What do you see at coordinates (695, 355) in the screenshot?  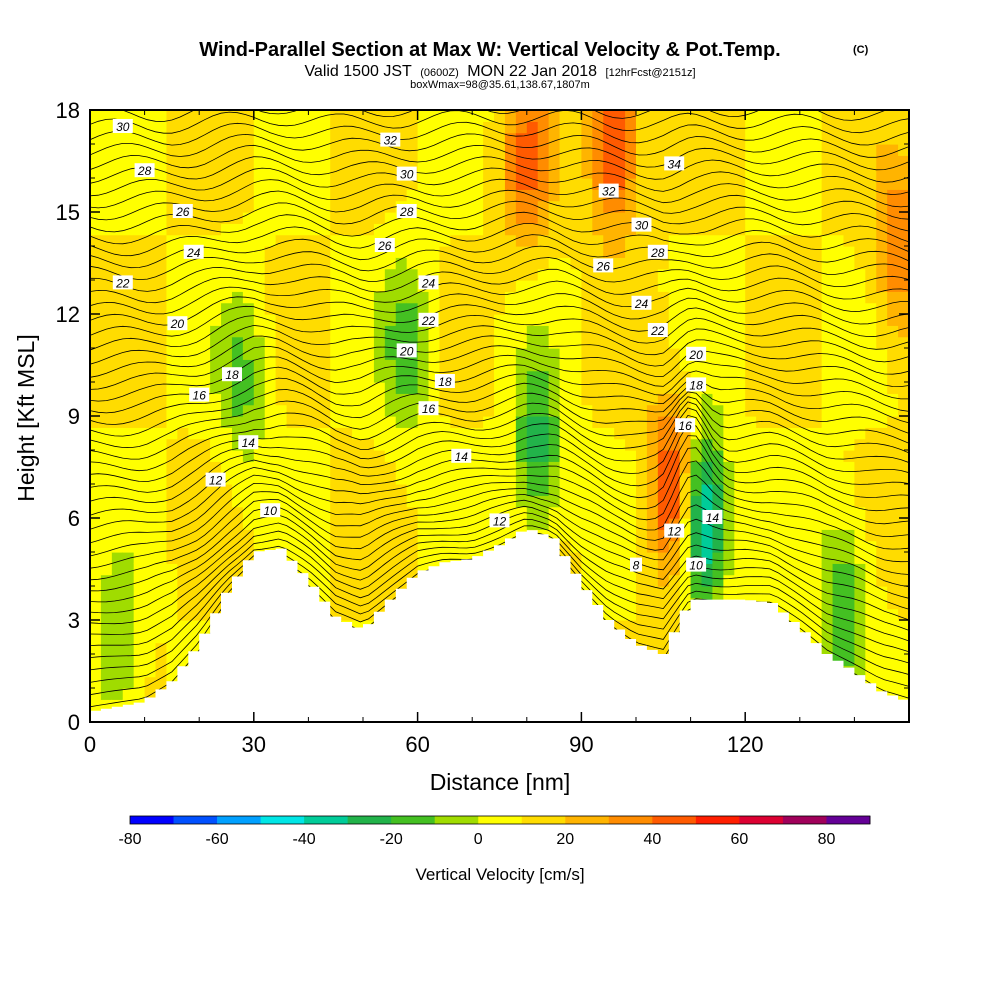 I see `isentrope-label-text: 20` at bounding box center [695, 355].